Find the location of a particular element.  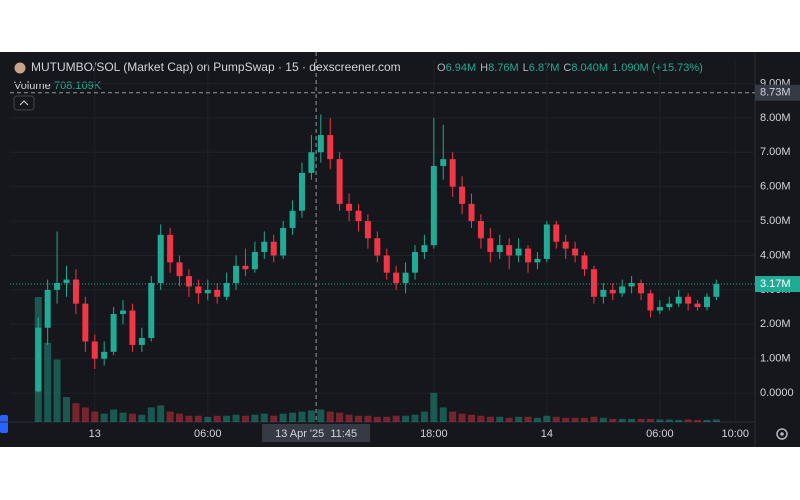

crosshair-time-label: 13 Apr '25 11:45 is located at coordinates (316, 434).